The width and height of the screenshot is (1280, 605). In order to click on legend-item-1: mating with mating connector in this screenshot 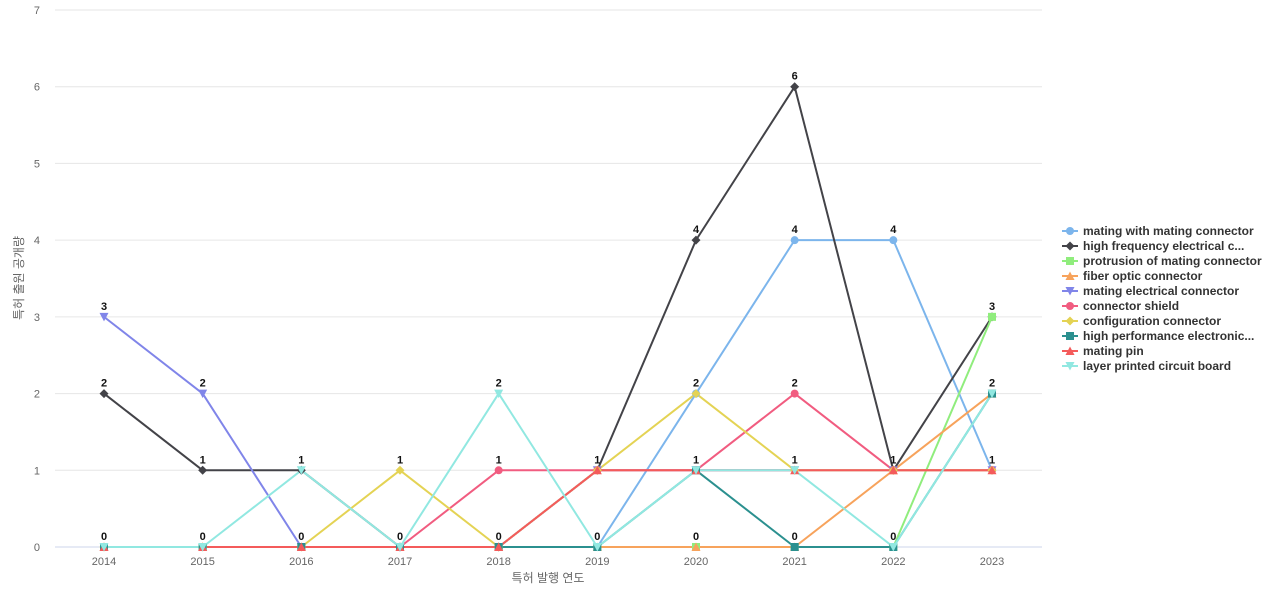, I will do `click(1158, 231)`.